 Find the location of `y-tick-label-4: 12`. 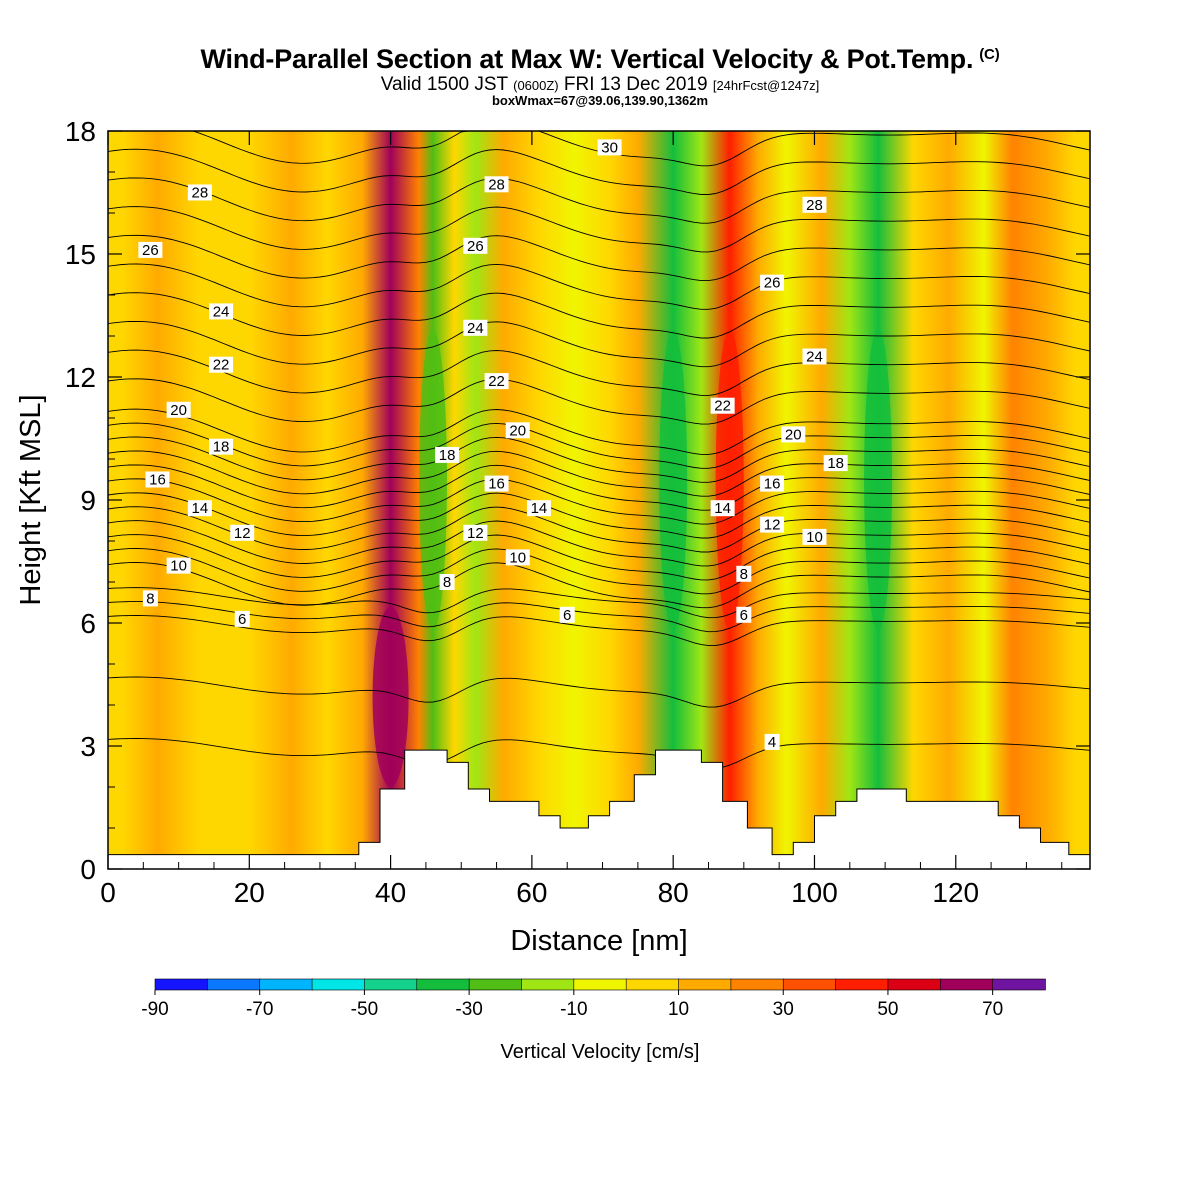

y-tick-label-4: 12 is located at coordinates (80, 377).